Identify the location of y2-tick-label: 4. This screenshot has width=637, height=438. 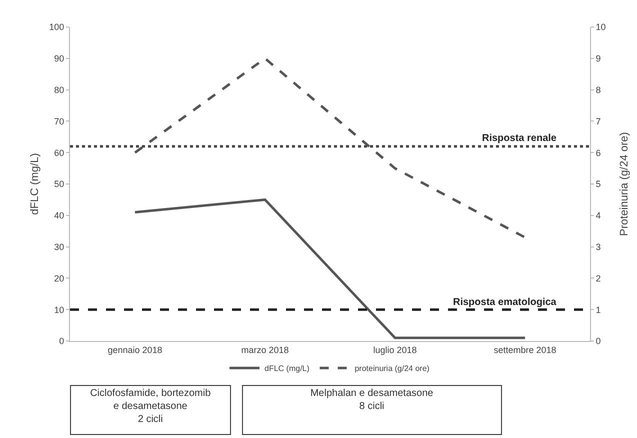
(598, 215).